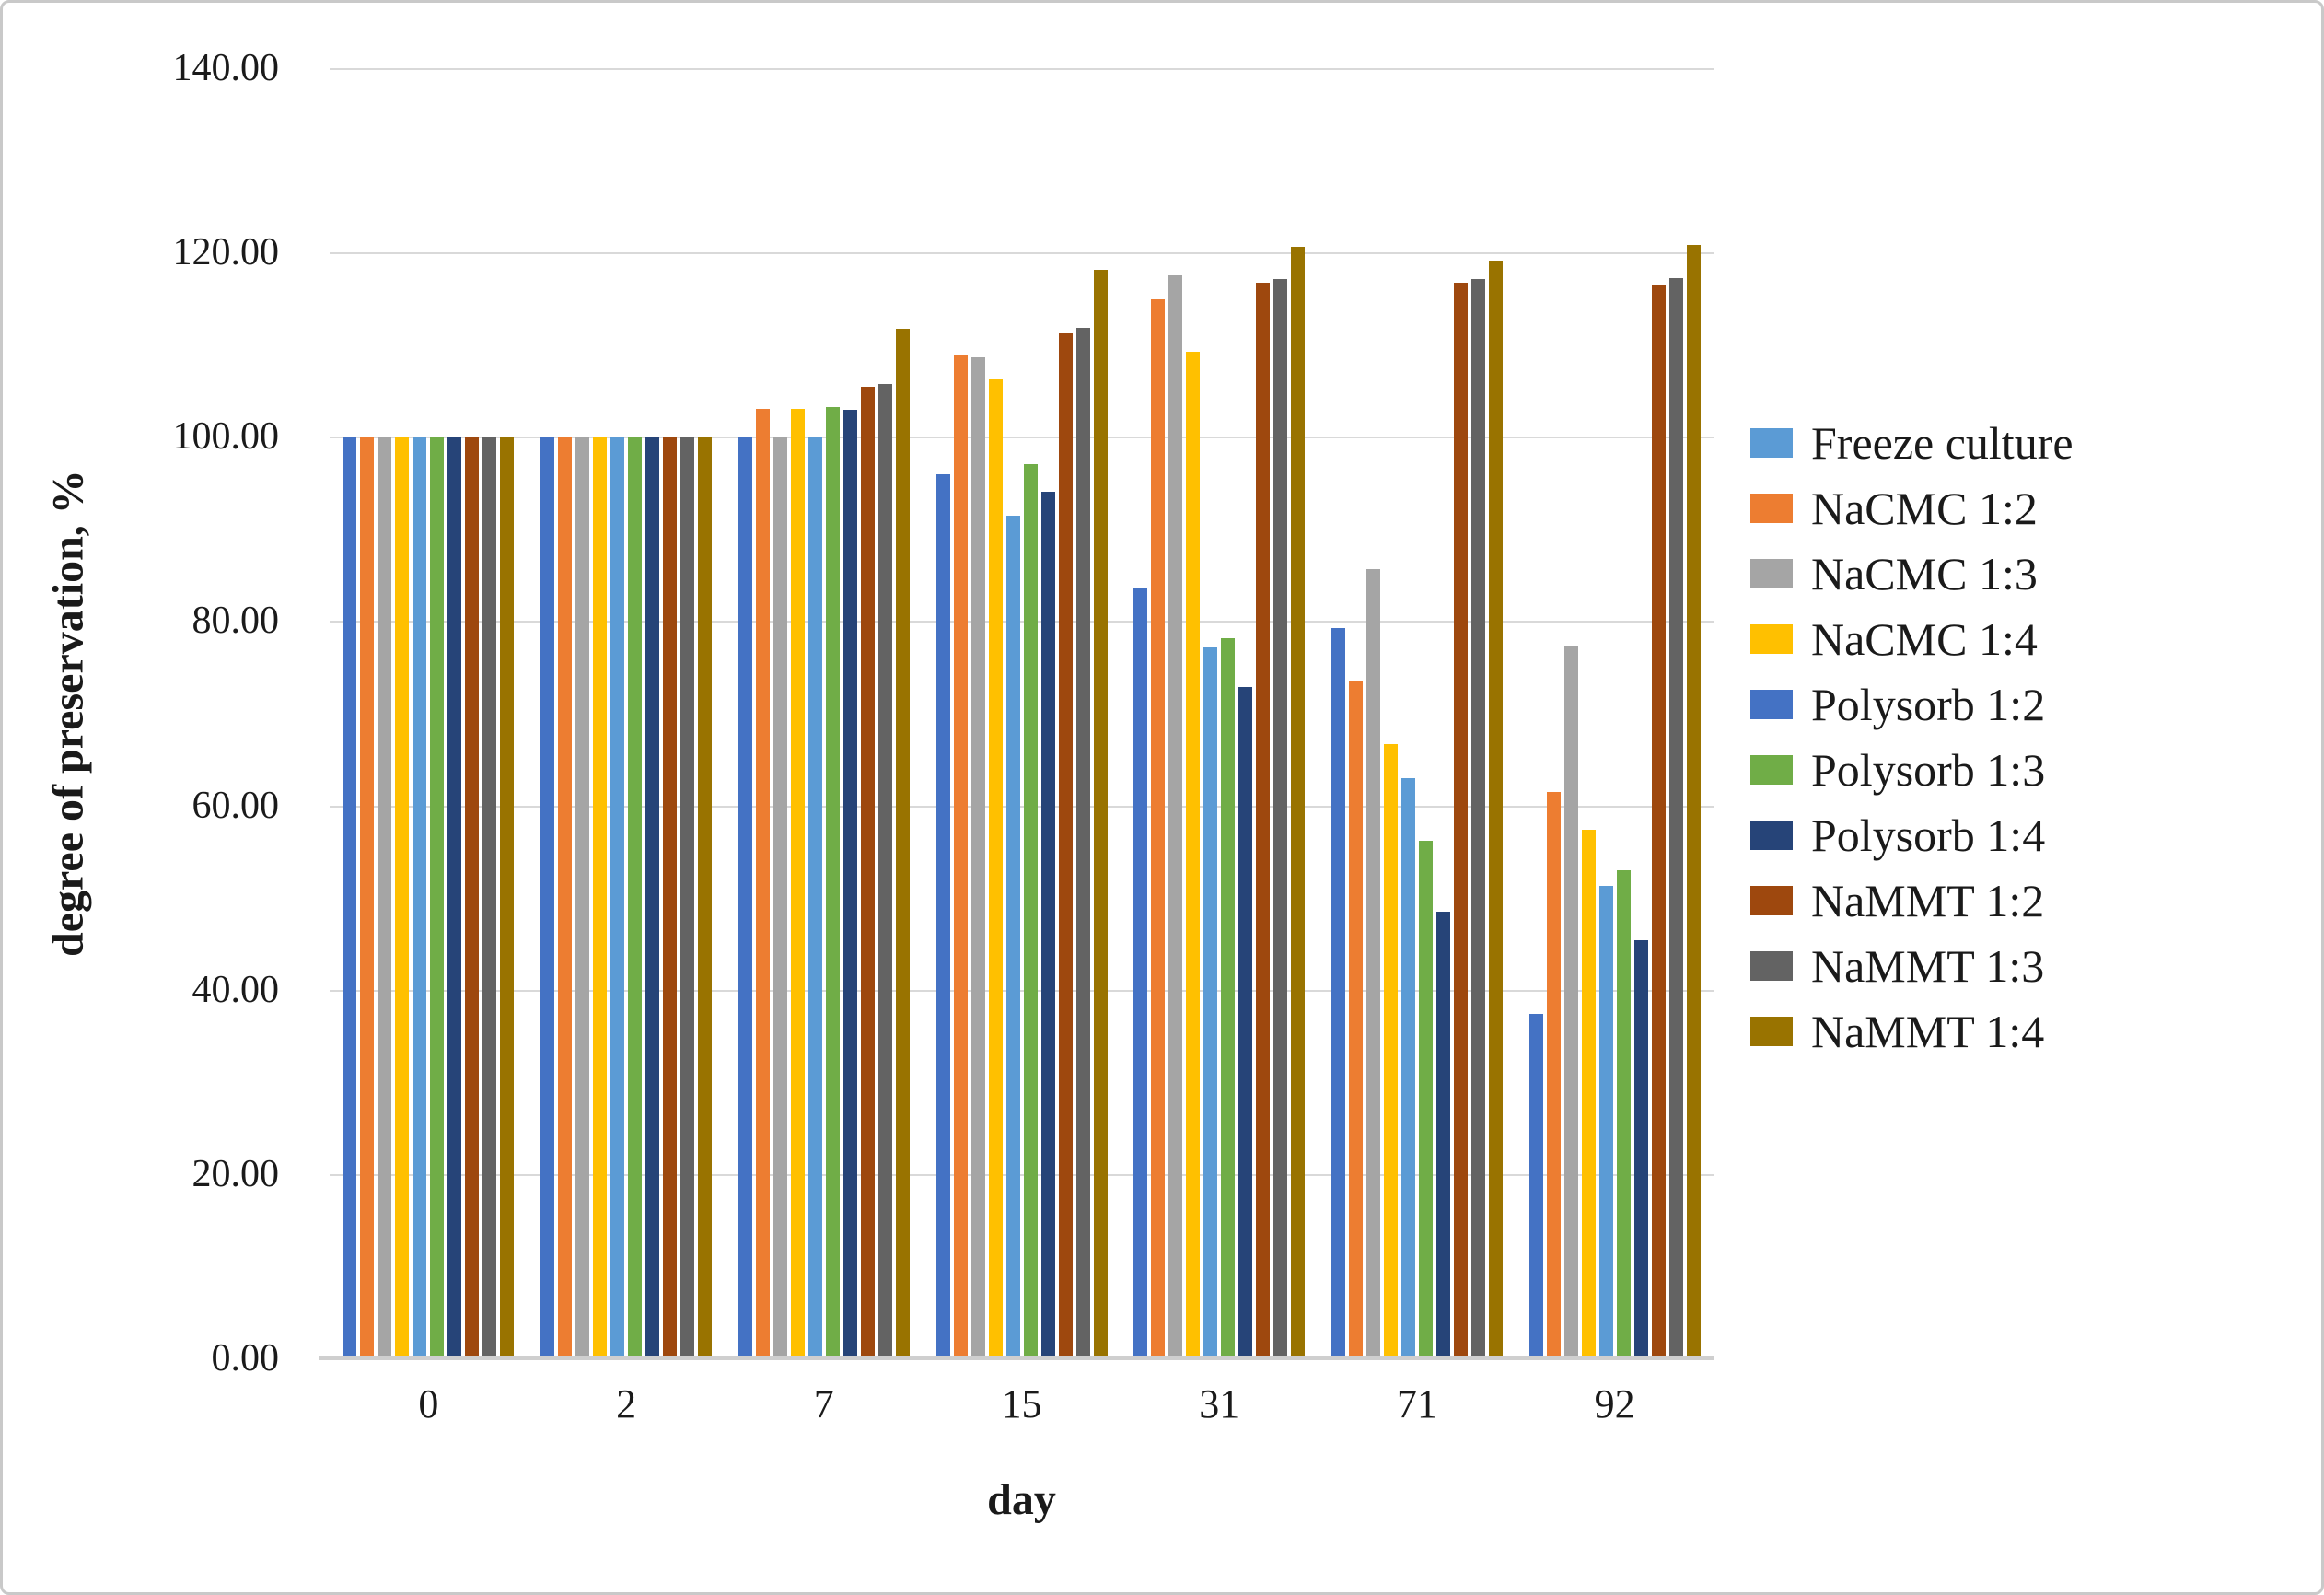  Describe the element at coordinates (236, 990) in the screenshot. I see `y-tick-label: 40.00` at that location.